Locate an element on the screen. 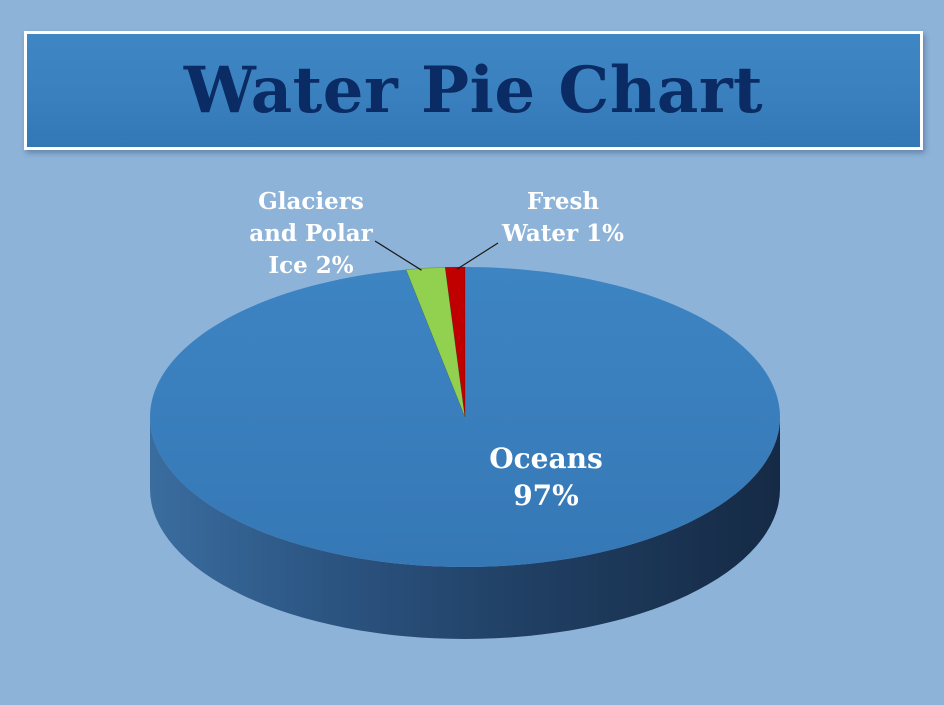  leader-line-glaciers is located at coordinates (398, 255).